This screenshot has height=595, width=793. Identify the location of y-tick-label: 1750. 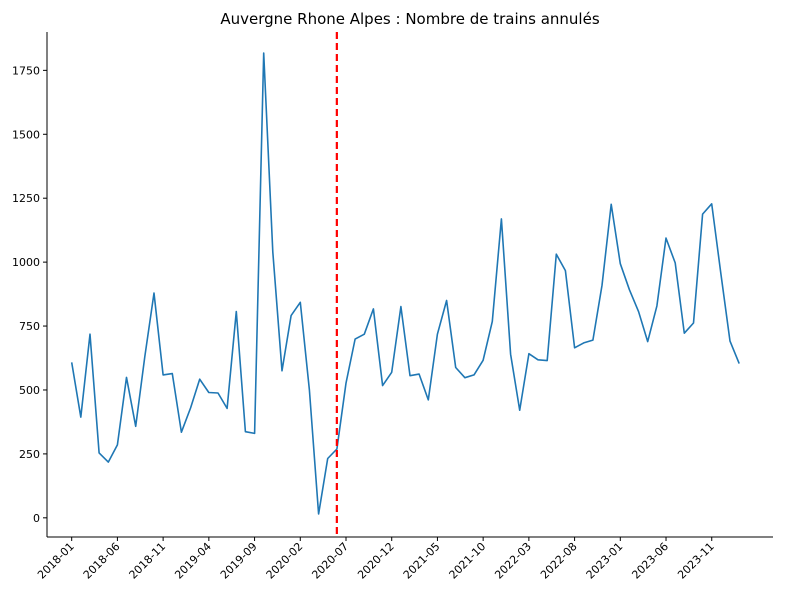
(26, 70).